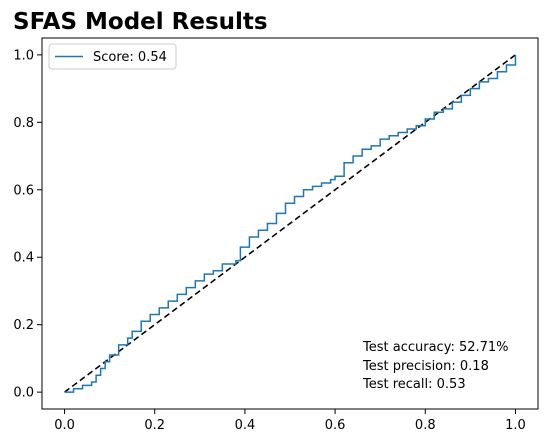  I want to click on y-tick-label: 0.8, so click(23, 123).